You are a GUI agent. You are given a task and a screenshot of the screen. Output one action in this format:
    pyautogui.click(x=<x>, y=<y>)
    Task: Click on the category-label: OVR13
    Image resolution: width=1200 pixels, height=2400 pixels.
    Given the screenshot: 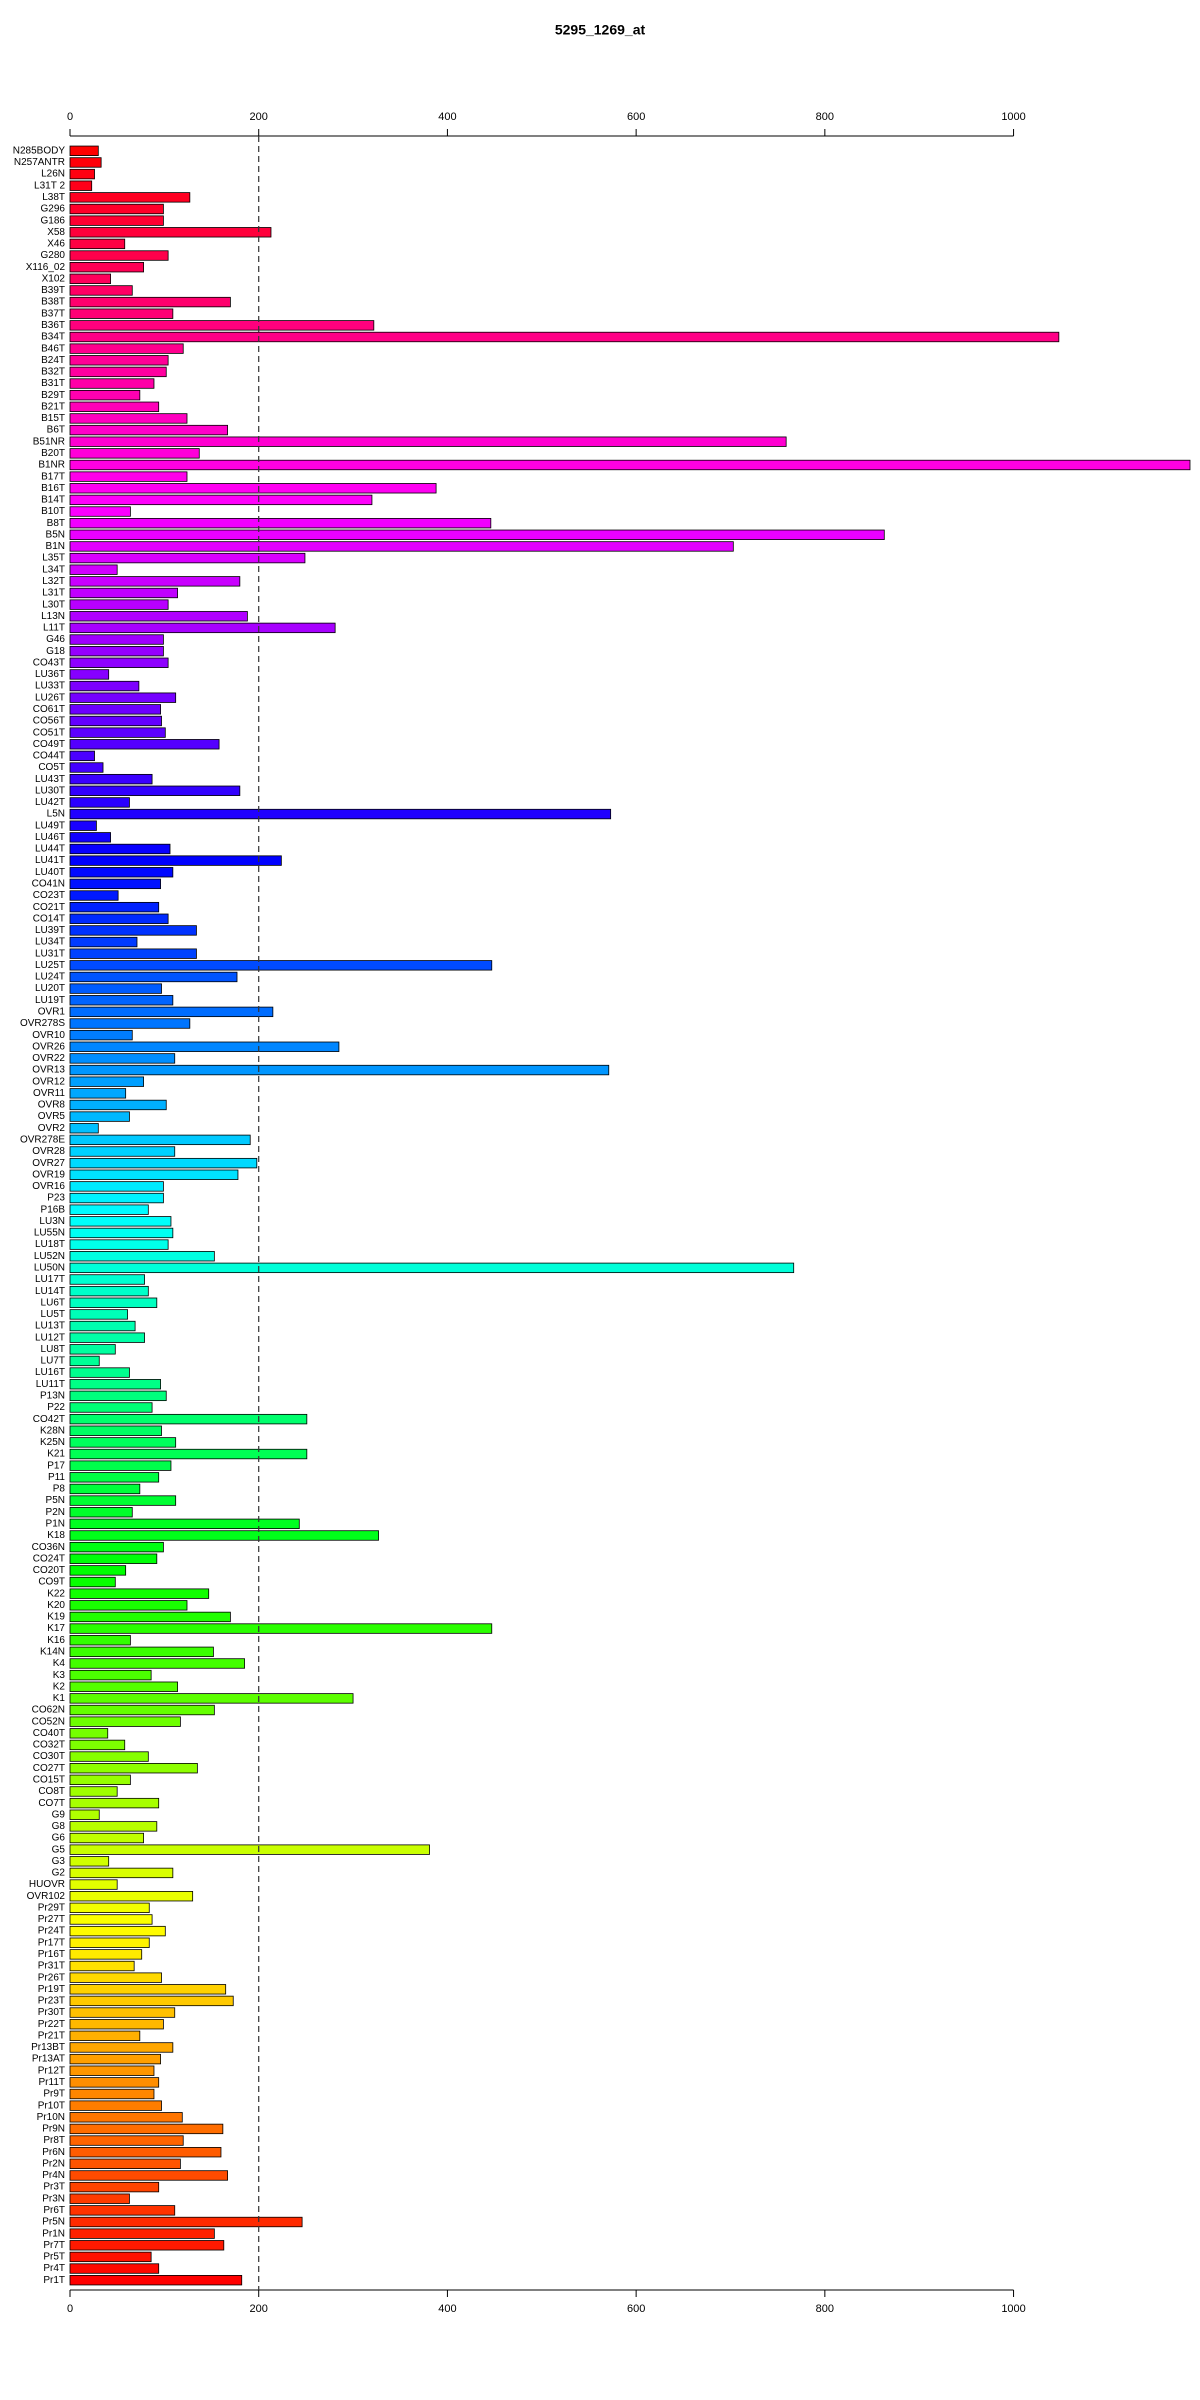 What is the action you would take?
    pyautogui.click(x=48, y=1070)
    